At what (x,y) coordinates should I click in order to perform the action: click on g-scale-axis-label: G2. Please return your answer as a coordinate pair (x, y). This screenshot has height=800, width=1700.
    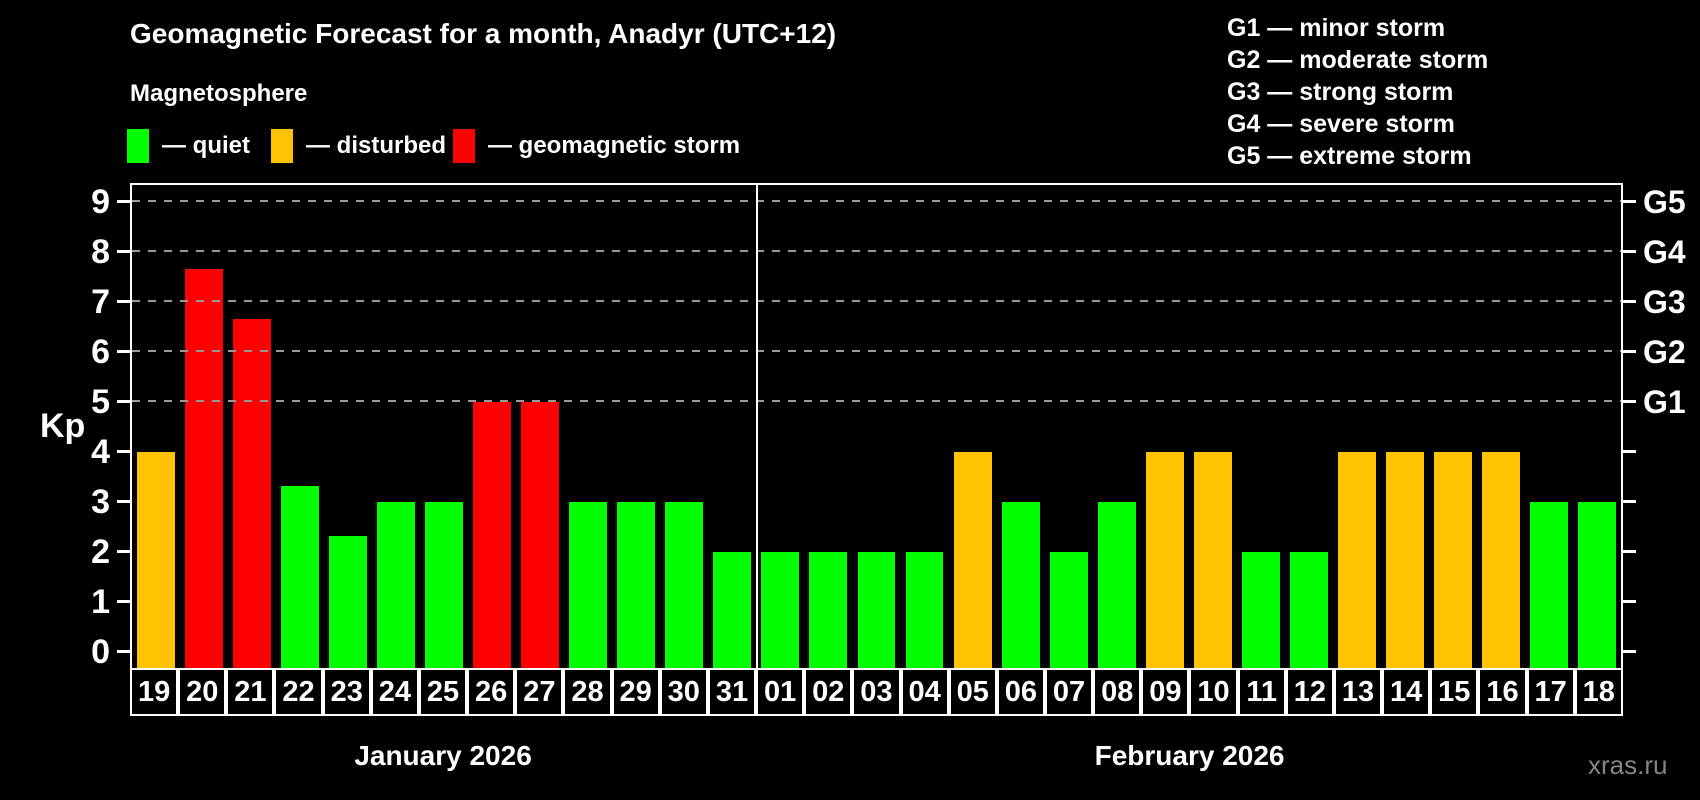
    Looking at the image, I should click on (1664, 352).